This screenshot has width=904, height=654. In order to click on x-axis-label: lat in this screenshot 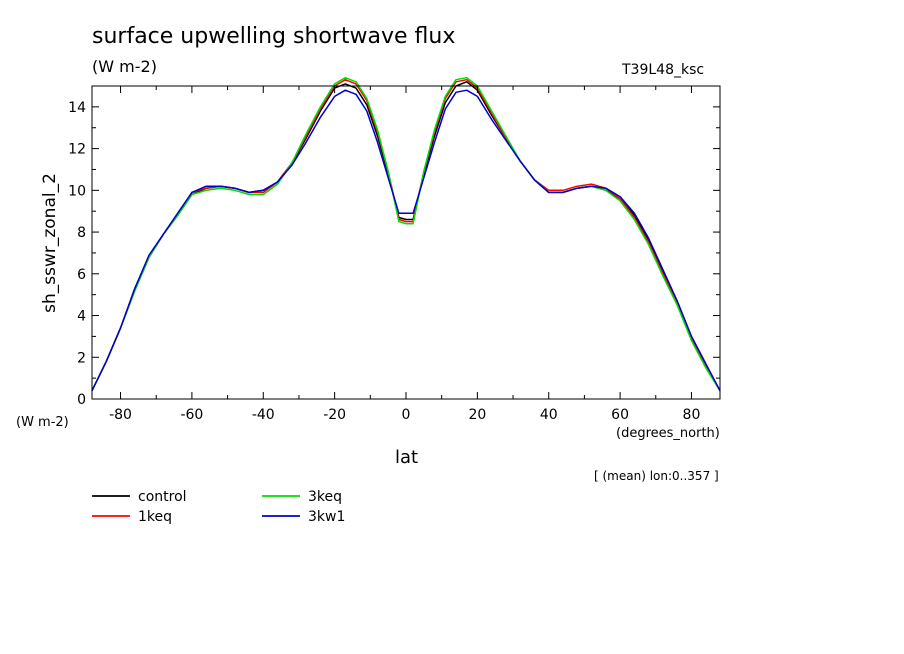, I will do `click(407, 457)`.